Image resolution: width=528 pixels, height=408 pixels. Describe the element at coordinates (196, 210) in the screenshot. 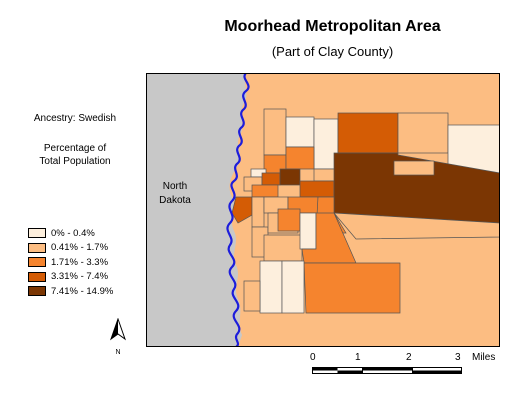

I see `north-dakota-area` at that location.